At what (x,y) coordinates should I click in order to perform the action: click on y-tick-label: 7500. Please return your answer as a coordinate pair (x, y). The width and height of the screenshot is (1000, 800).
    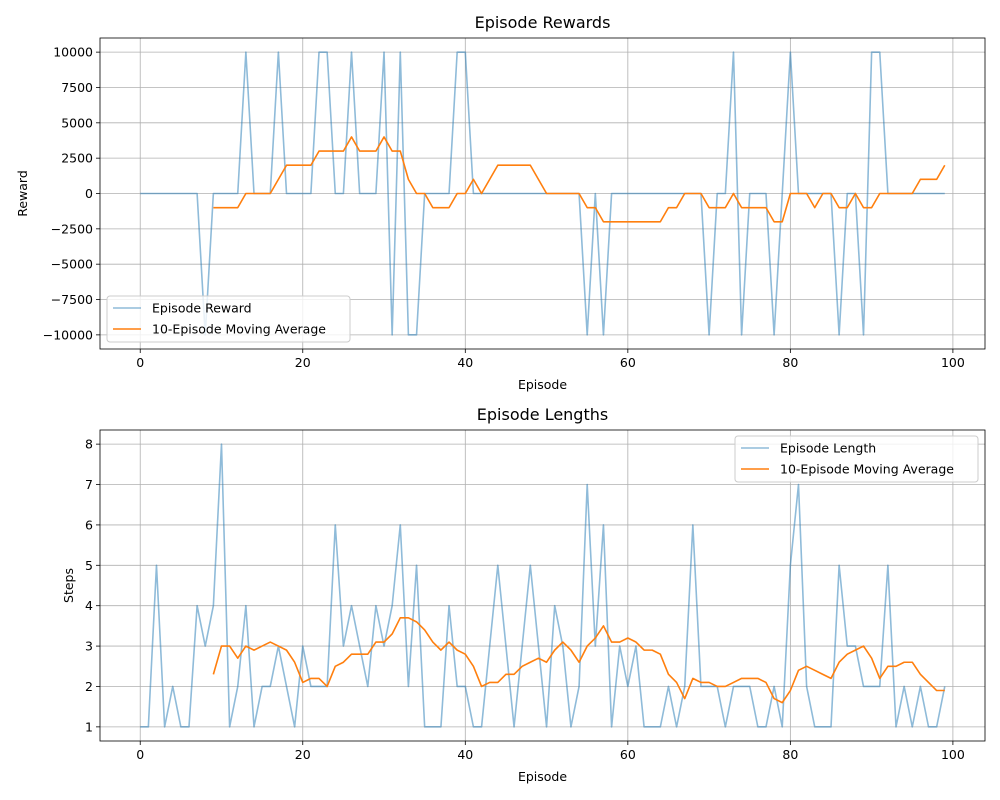
    Looking at the image, I should click on (77, 87).